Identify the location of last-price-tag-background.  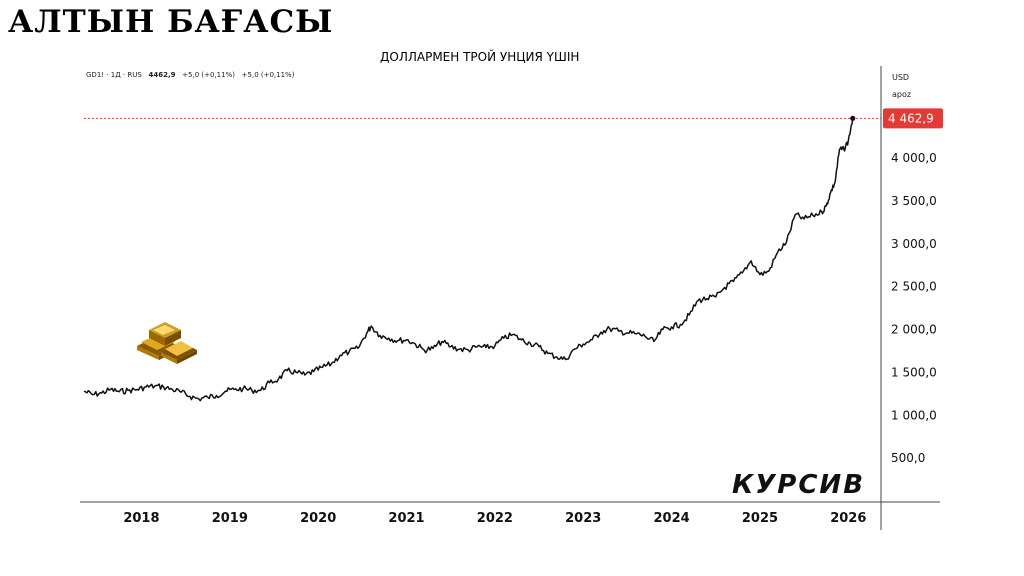
(913, 118).